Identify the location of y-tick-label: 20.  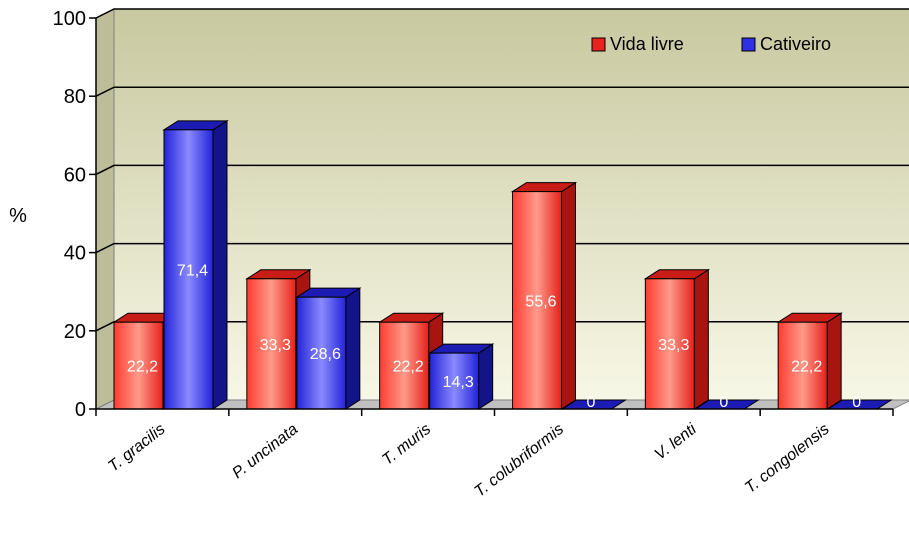
(75, 332).